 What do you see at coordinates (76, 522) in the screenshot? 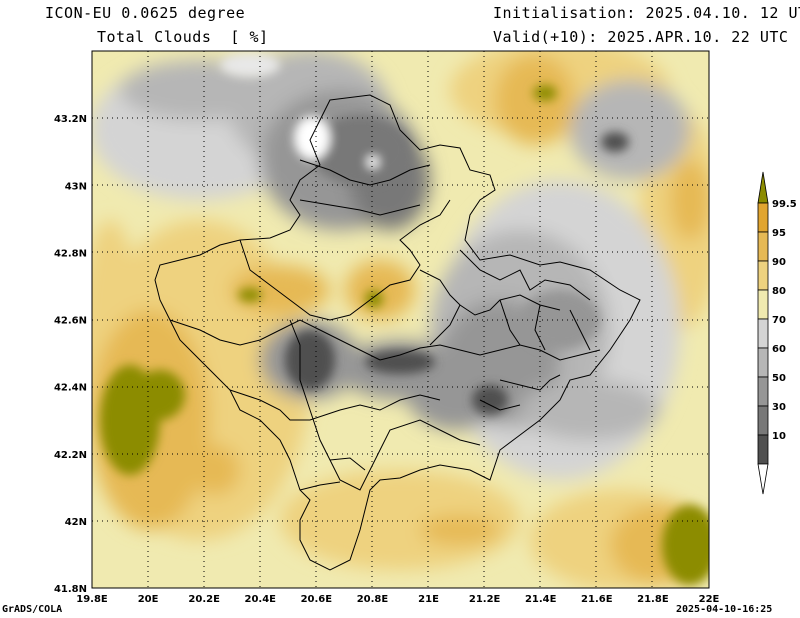
I see `lat-tick-label: 42N` at bounding box center [76, 522].